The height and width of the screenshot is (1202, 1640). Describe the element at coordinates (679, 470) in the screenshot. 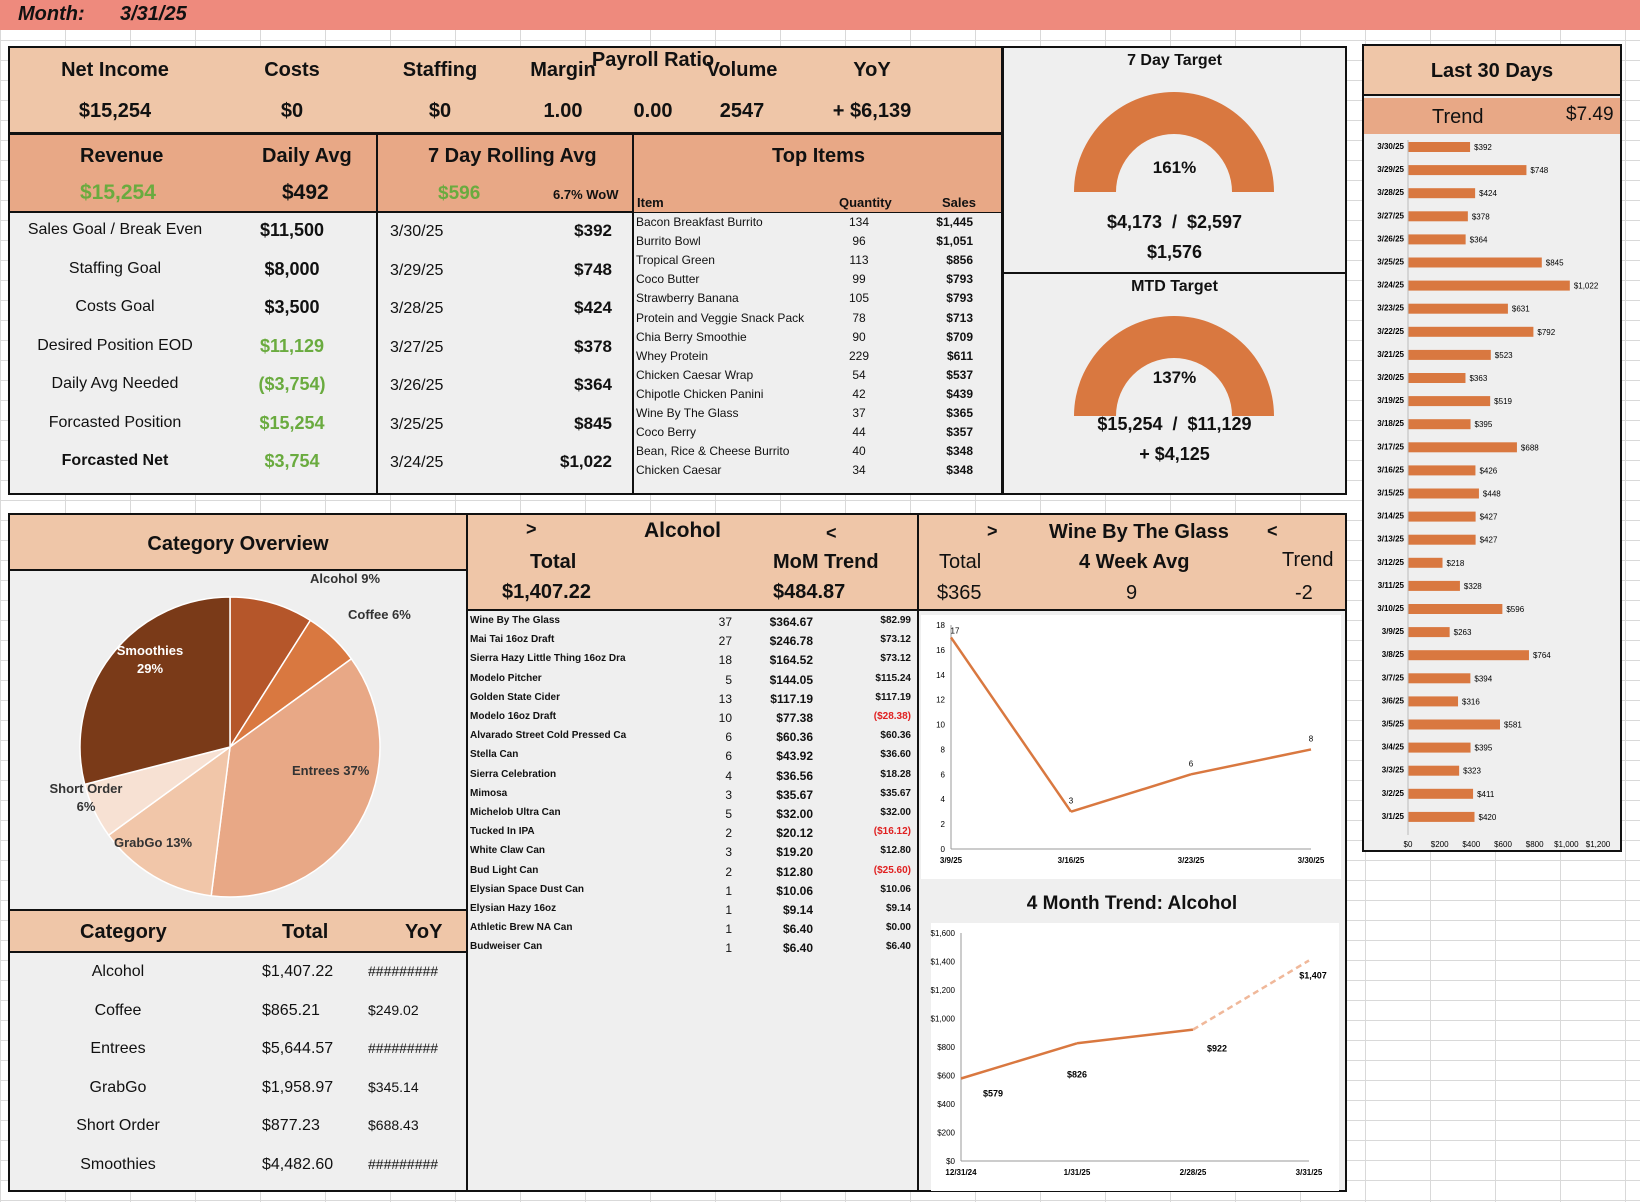

I see `top-item-name-13: Chicken Caesar` at that location.